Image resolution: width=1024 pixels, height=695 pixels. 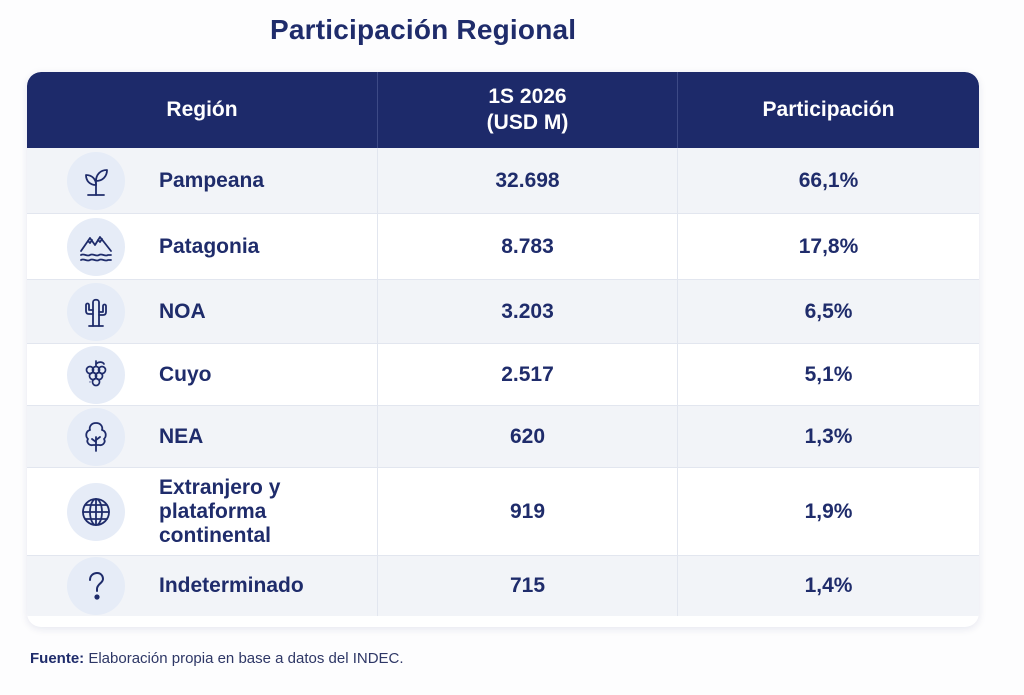 What do you see at coordinates (528, 311) in the screenshot?
I see `value-cell: 3.203` at bounding box center [528, 311].